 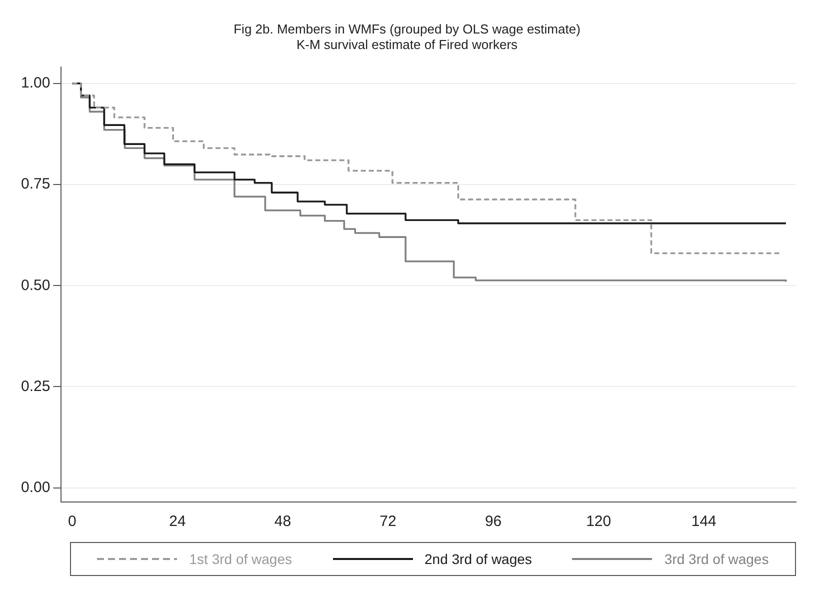 I want to click on x-tick-label: 0, so click(x=72, y=521).